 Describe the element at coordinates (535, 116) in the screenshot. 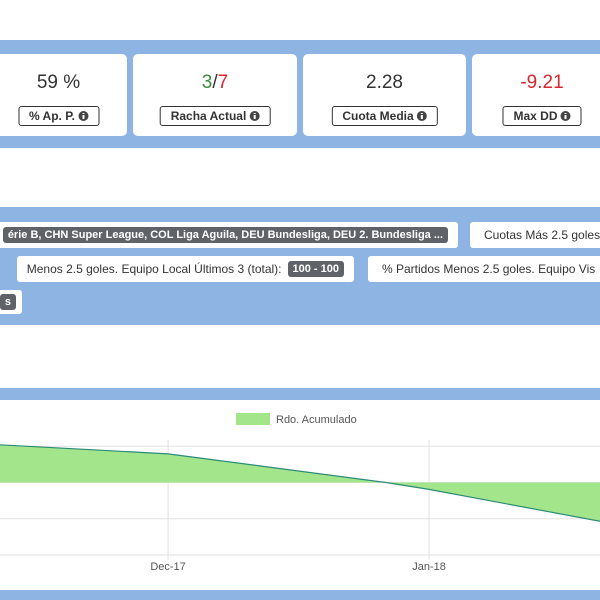

I see `stat-label-text: Max DD` at that location.